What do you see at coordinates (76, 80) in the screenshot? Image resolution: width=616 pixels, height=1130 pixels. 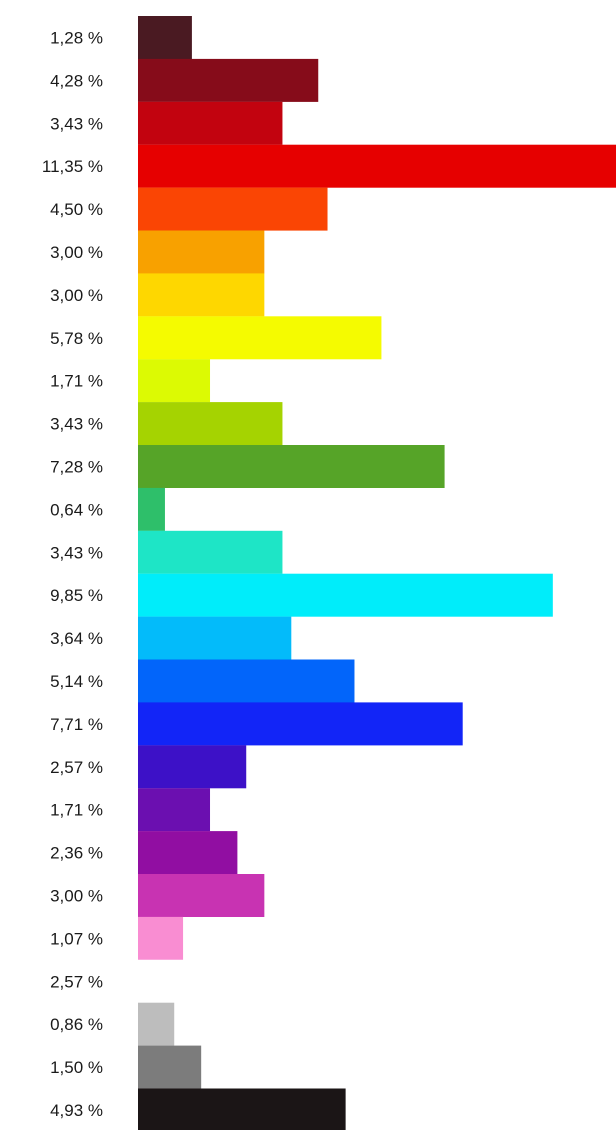 I see `tick-label-2: 4,28 %` at bounding box center [76, 80].